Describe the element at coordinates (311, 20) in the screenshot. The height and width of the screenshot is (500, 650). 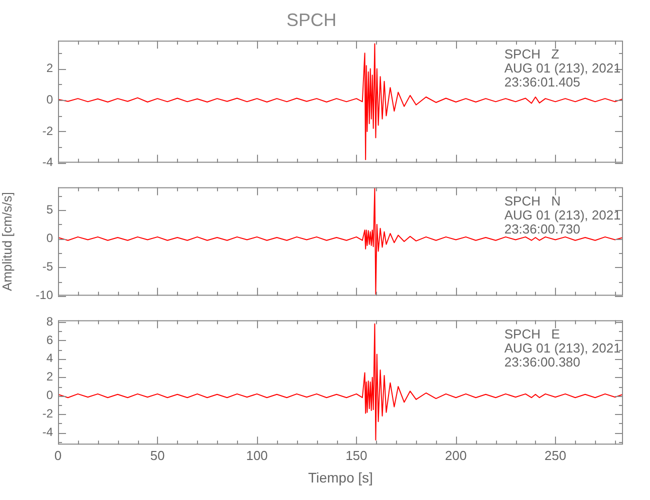
I see `chart-title: SPCH` at that location.